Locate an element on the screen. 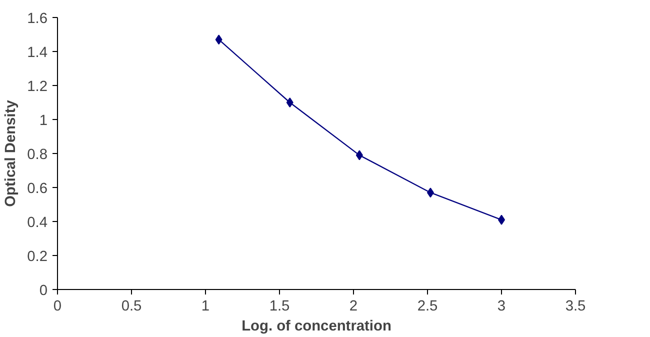  x-tick-label: 2 is located at coordinates (353, 306).